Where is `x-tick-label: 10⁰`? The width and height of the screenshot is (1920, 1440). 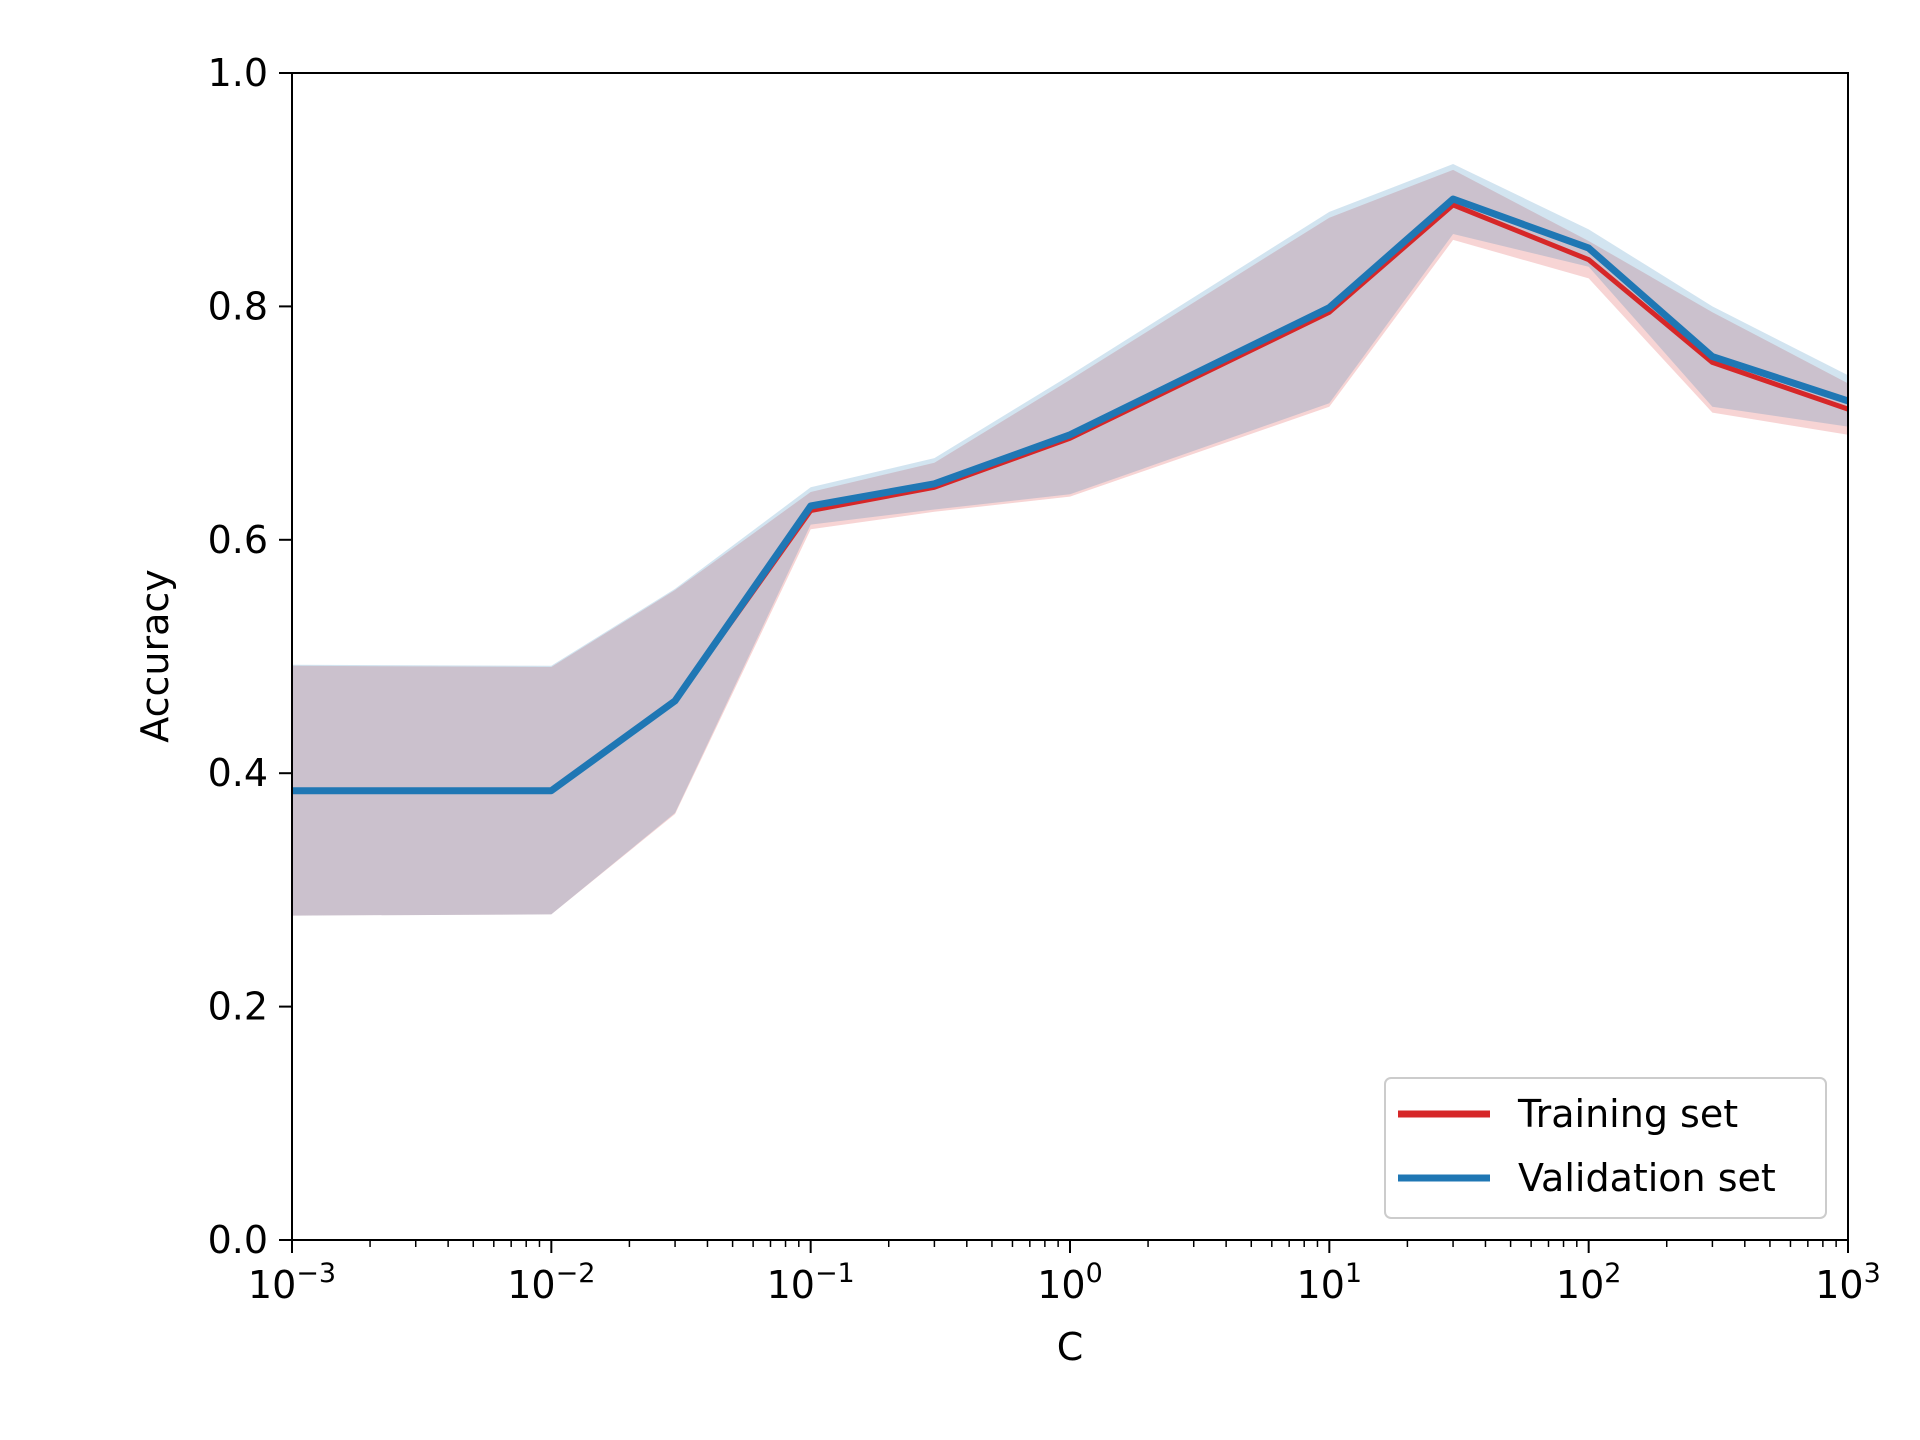
x-tick-label: 10⁰ is located at coordinates (1070, 1282).